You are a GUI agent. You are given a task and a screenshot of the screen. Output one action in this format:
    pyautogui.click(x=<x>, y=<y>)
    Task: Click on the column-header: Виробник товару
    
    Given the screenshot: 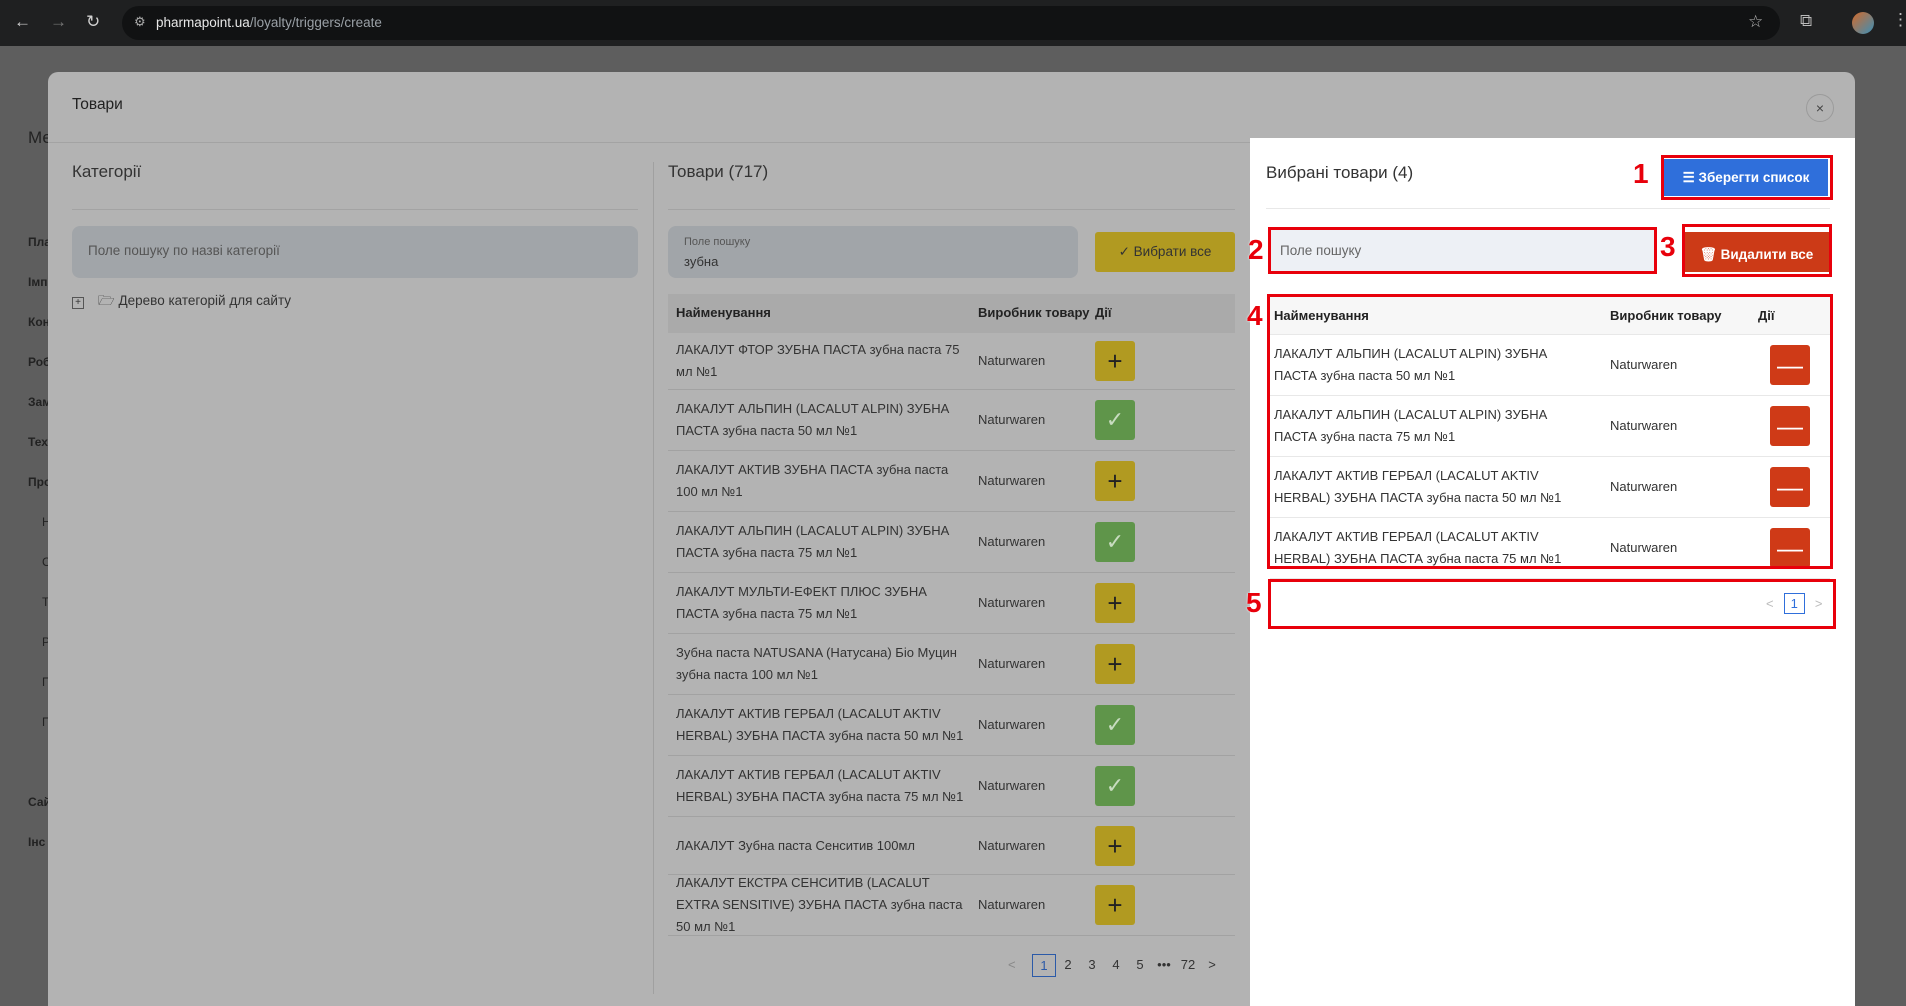 What is the action you would take?
    pyautogui.click(x=1666, y=315)
    